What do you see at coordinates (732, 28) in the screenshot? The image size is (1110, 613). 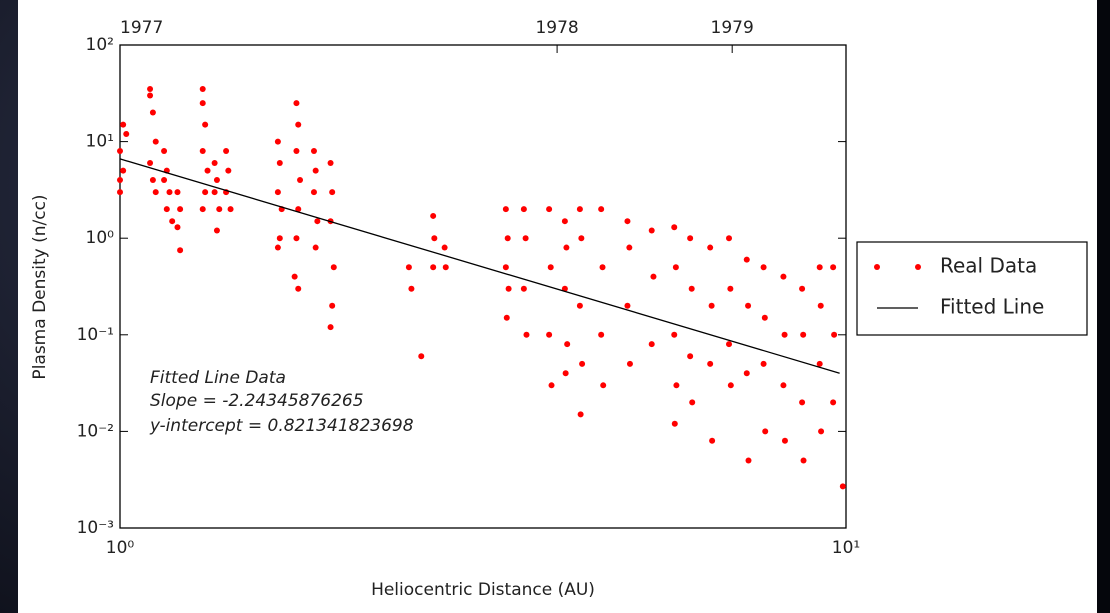 I see `x2-tick-label: 1979` at bounding box center [732, 28].